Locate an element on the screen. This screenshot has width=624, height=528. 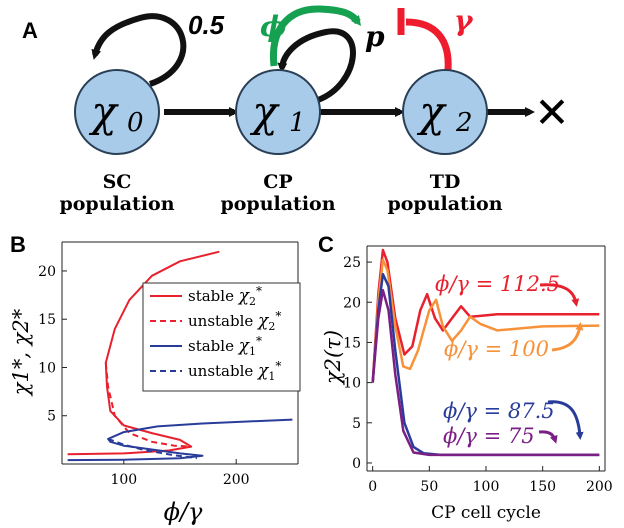
x-tick-label: 0 is located at coordinates (372, 487).